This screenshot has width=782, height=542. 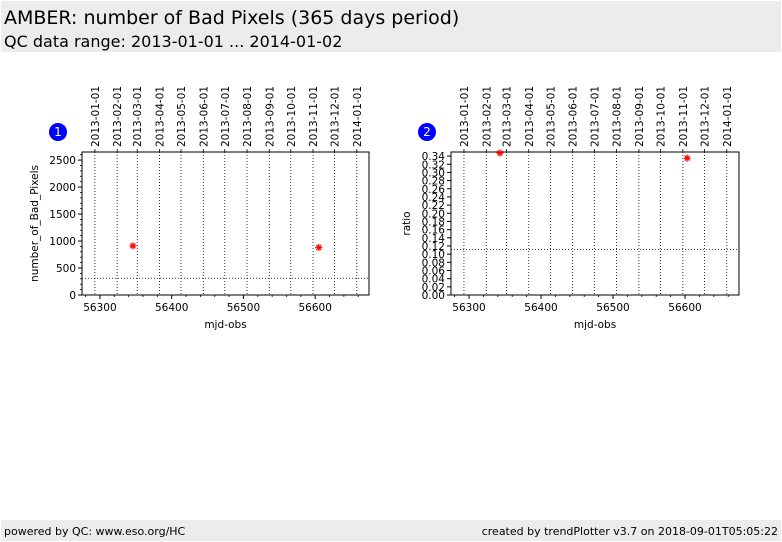 What do you see at coordinates (433, 247) in the screenshot?
I see `y-tick-label: 0.12` at bounding box center [433, 247].